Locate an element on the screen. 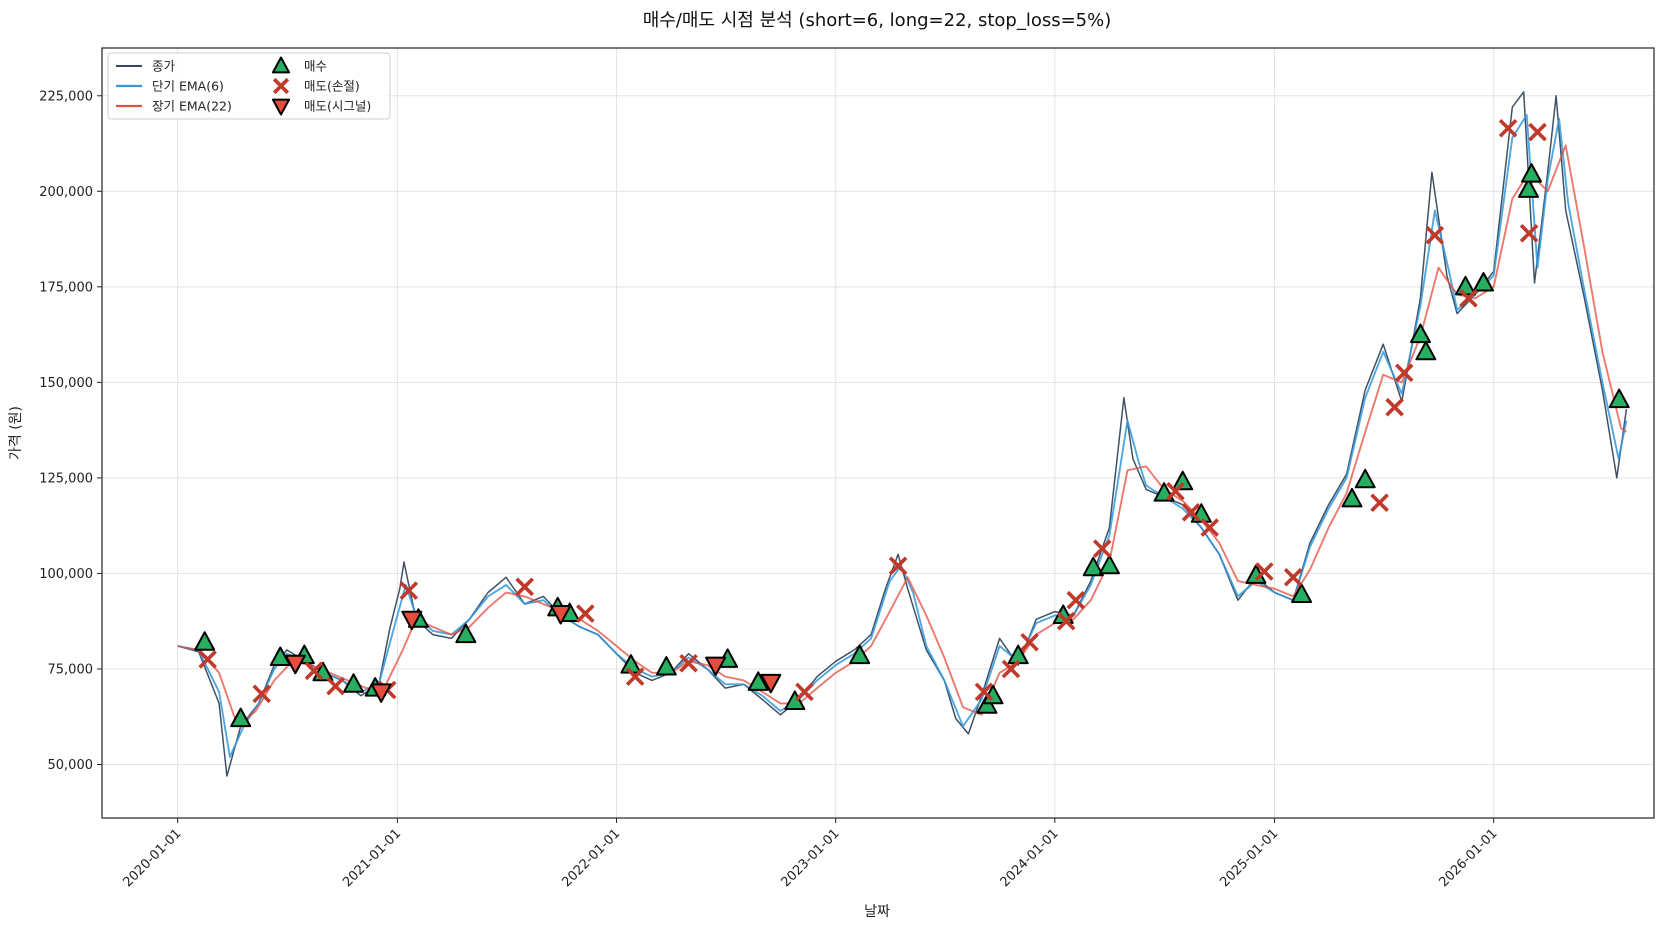 Image resolution: width=1660 pixels, height=930 pixels. legend-label: 매도(시그널) is located at coordinates (337, 106).